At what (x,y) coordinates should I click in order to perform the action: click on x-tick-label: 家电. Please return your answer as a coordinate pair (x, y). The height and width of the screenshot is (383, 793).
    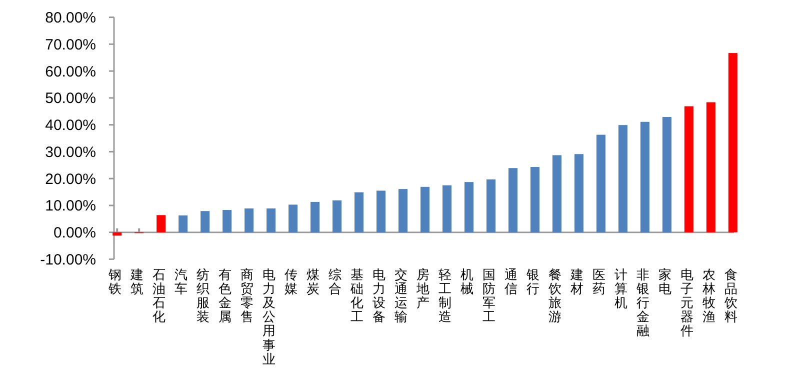
    Looking at the image, I should click on (665, 282).